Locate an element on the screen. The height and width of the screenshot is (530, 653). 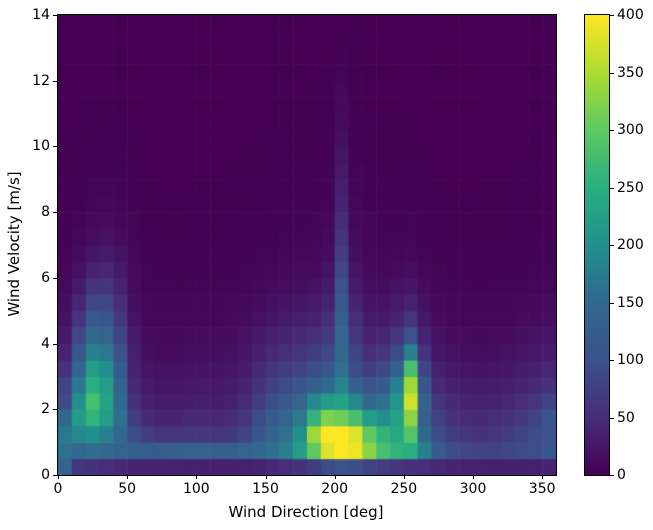
colorbar-tick-label: 200 is located at coordinates (630, 245).